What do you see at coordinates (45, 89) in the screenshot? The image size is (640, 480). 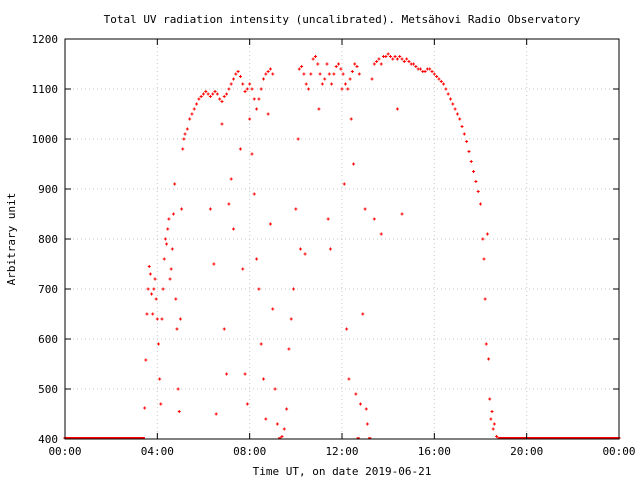 I see `y-tick-label: 1100` at bounding box center [45, 89].